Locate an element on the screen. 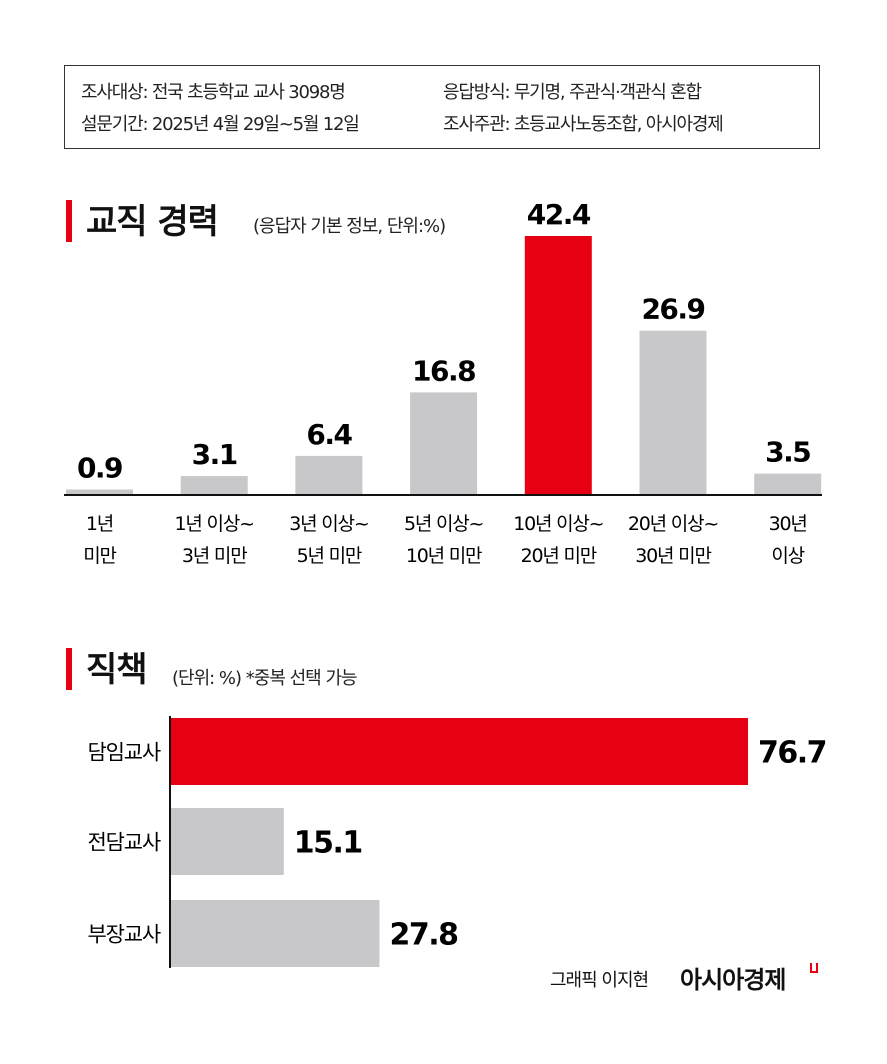 This screenshot has width=887, height=1064. chart2-subtitle: (단위: %) *중복 선택 가능 is located at coordinates (265, 678).